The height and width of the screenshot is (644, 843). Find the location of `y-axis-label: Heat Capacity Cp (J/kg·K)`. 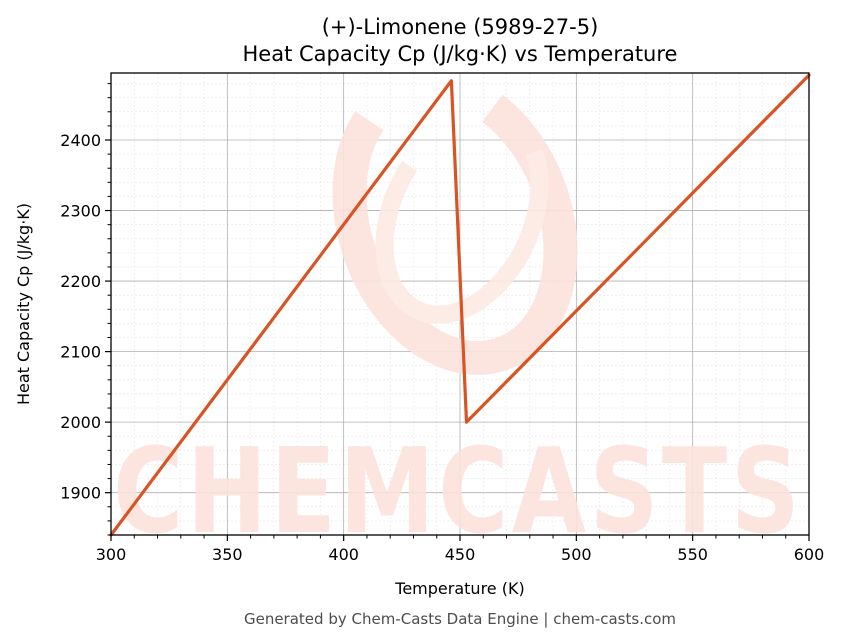

y-axis-label: Heat Capacity Cp (J/kg·K) is located at coordinates (23, 304).